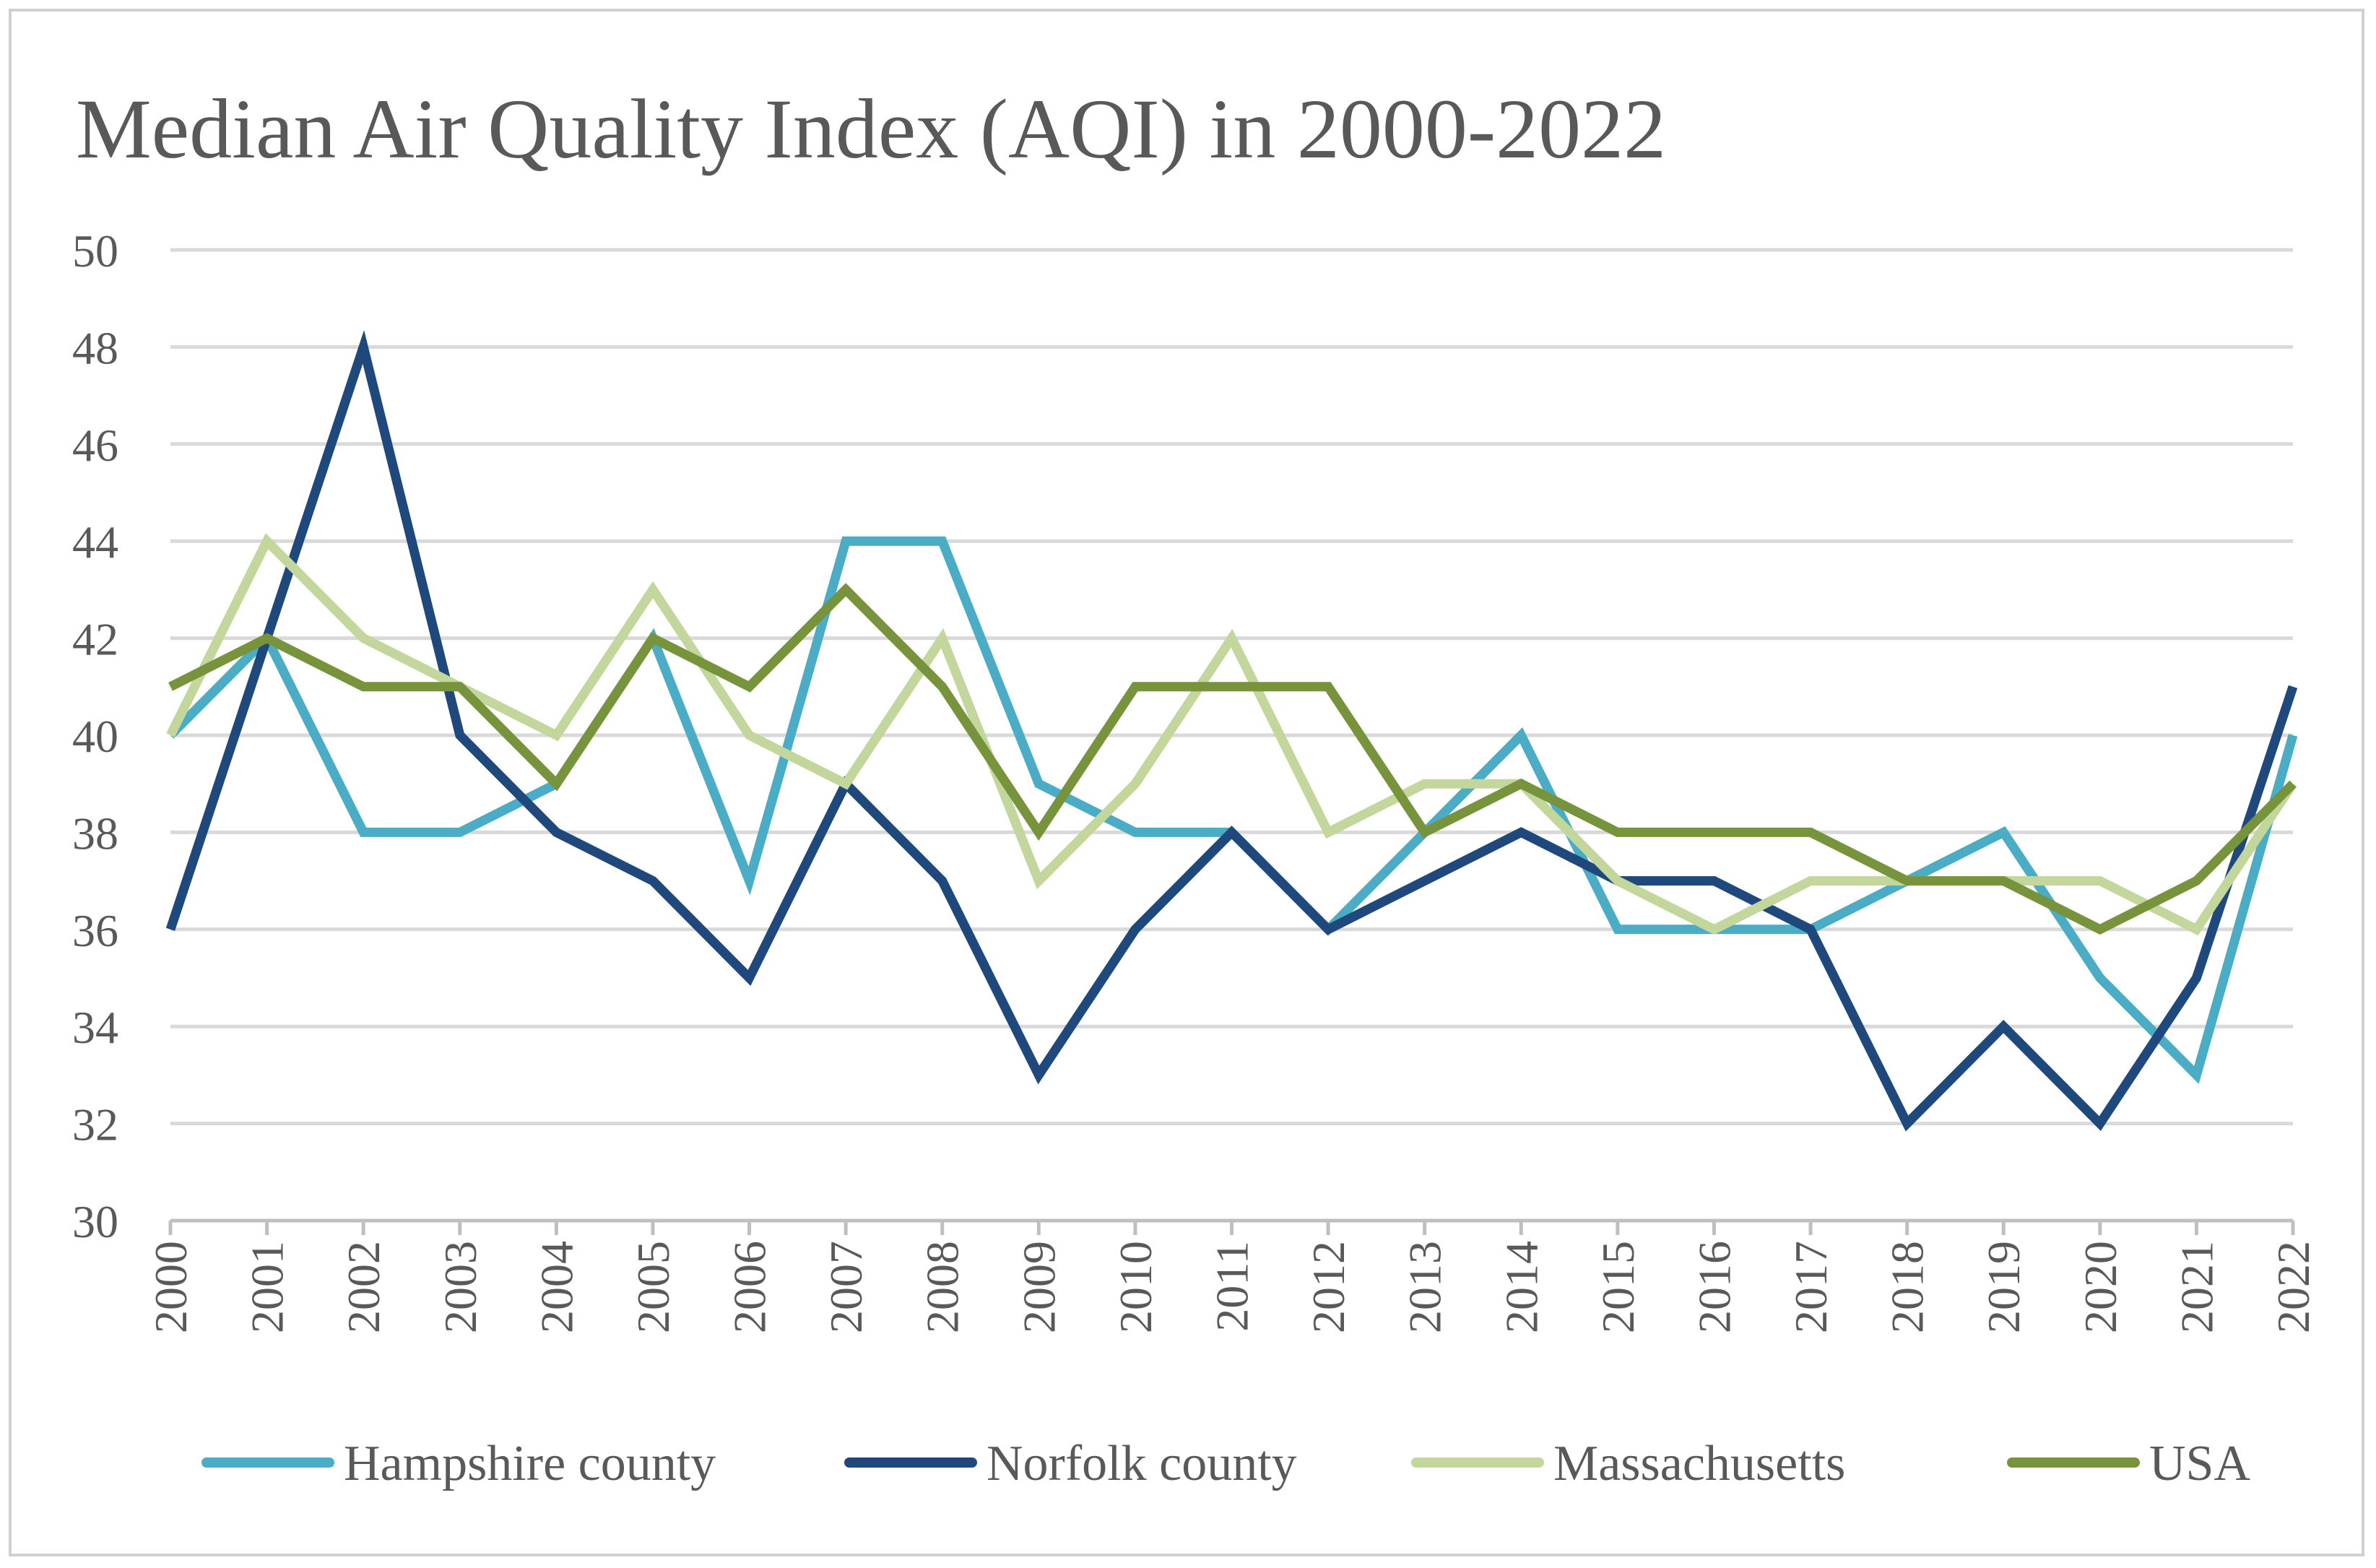  What do you see at coordinates (1328, 1287) in the screenshot?
I see `x-tick-label: 2012` at bounding box center [1328, 1287].